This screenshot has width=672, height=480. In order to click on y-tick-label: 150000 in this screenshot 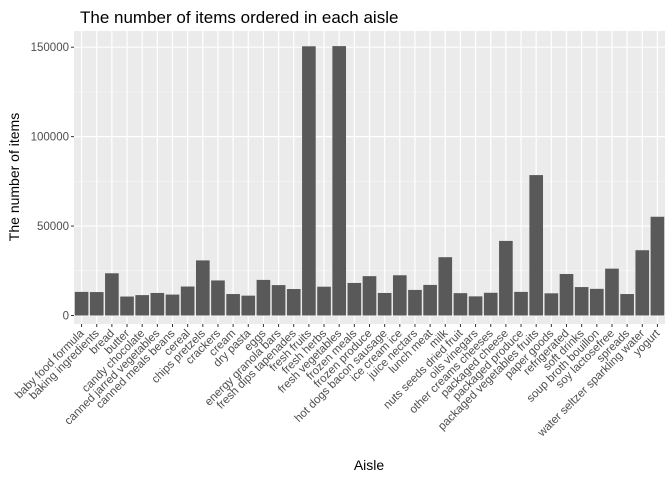, I will do `click(50, 48)`.